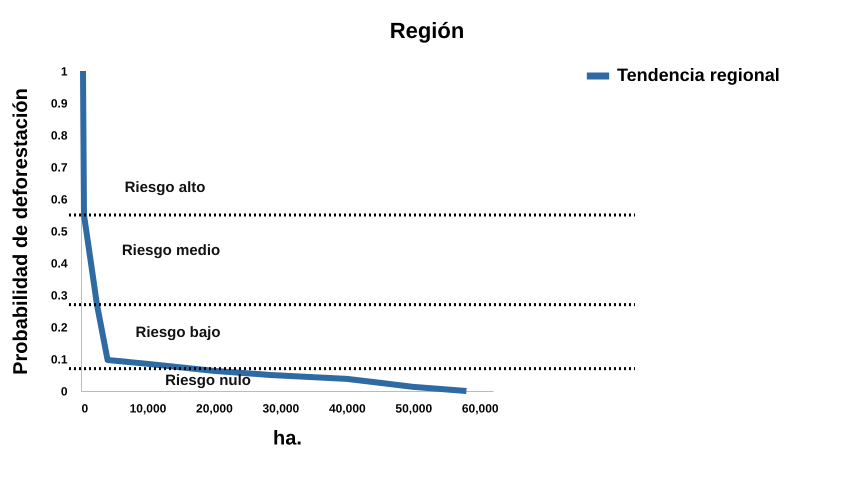 Image resolution: width=850 pixels, height=492 pixels. What do you see at coordinates (59, 167) in the screenshot?
I see `y-tick-label: 0.7` at bounding box center [59, 167].